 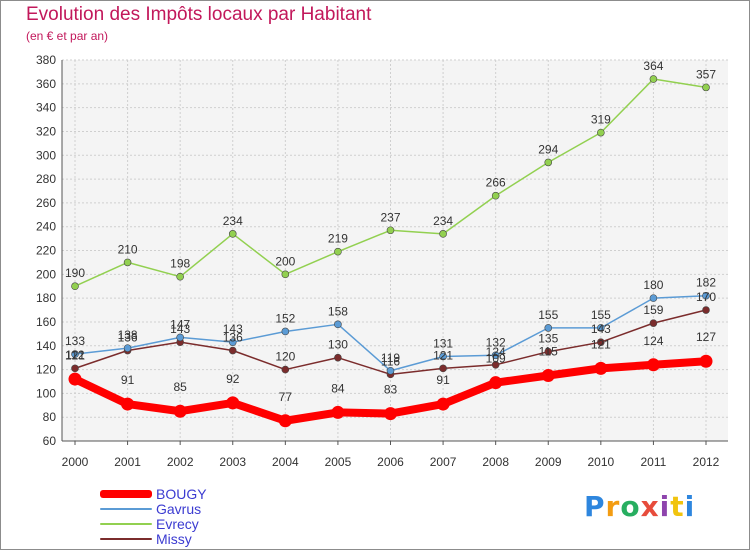 I want to click on data-label-evrecy: 200, so click(x=285, y=261).